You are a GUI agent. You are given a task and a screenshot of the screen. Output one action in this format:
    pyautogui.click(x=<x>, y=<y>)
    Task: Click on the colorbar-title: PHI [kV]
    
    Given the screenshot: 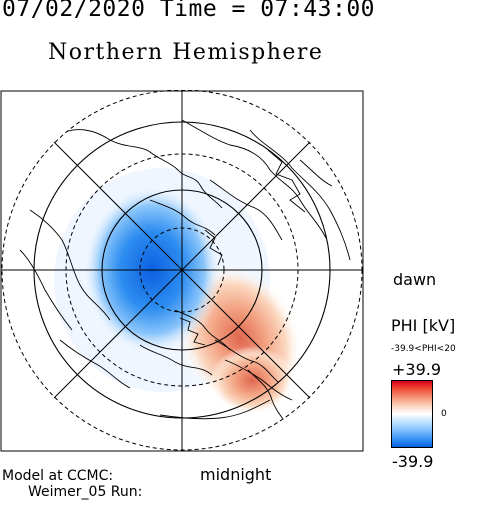 What is the action you would take?
    pyautogui.click(x=423, y=325)
    